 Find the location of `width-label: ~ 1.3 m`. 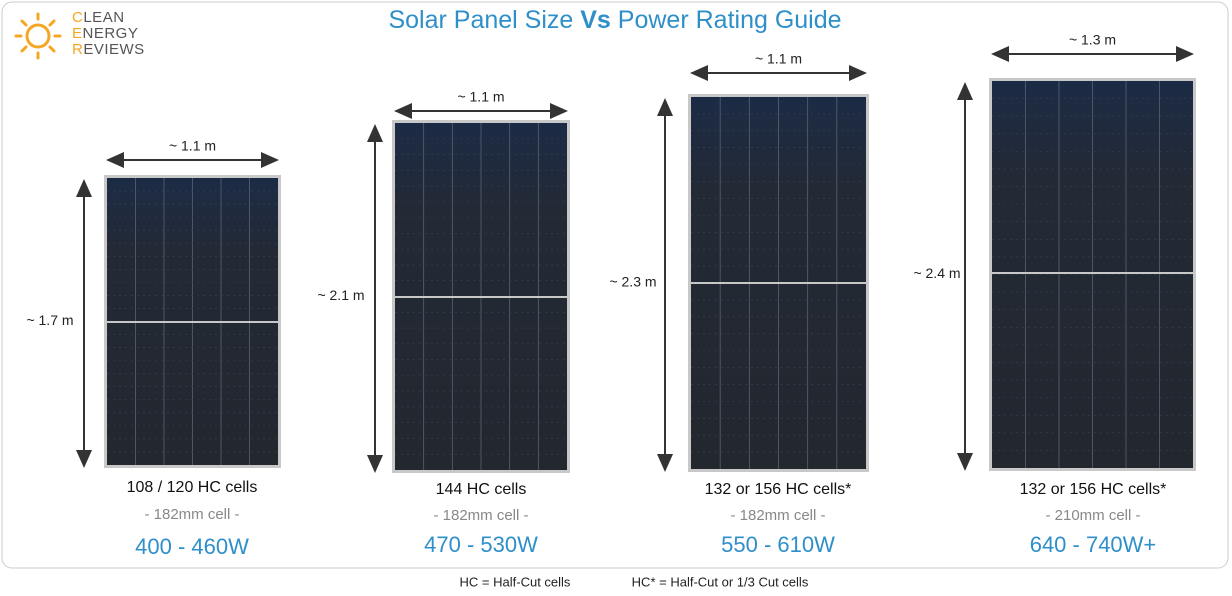

width-label: ~ 1.3 m is located at coordinates (1092, 40).